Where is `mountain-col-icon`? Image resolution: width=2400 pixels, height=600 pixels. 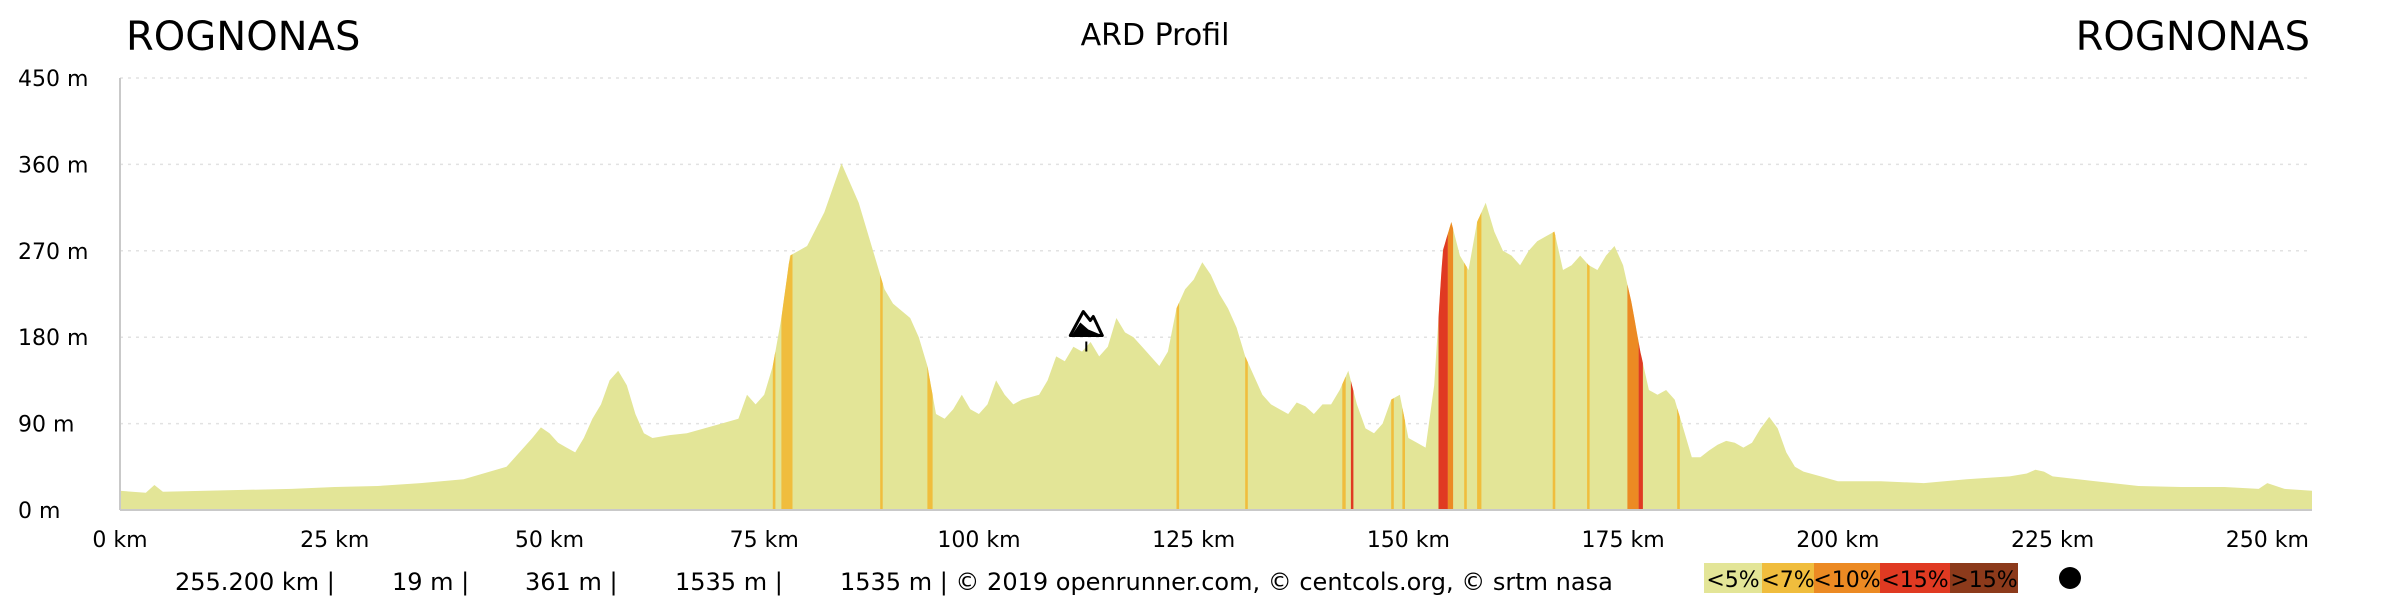
mountain-col-icon is located at coordinates (1086, 331).